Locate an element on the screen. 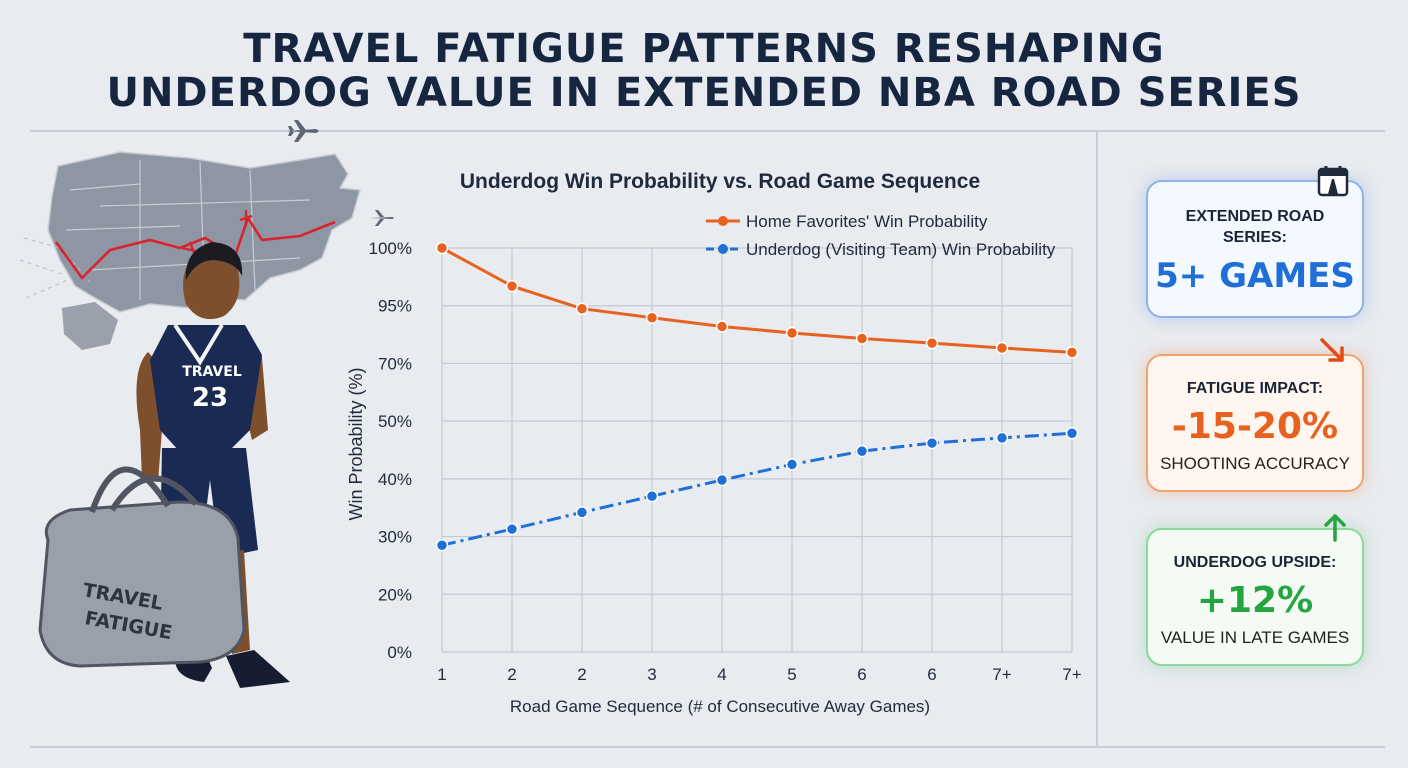 The width and height of the screenshot is (1408, 768). arrow-up-icon is located at coordinates (1335, 528).